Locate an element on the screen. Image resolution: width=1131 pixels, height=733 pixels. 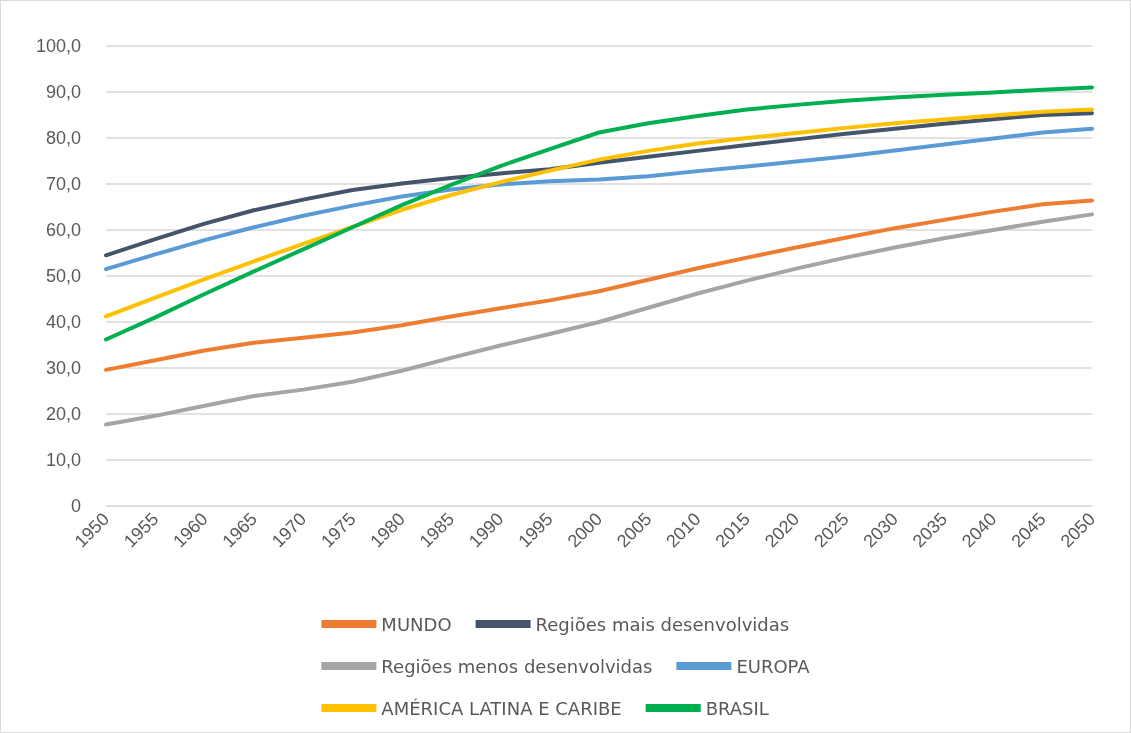
y-tick-label: 50,0 is located at coordinates (63, 276).